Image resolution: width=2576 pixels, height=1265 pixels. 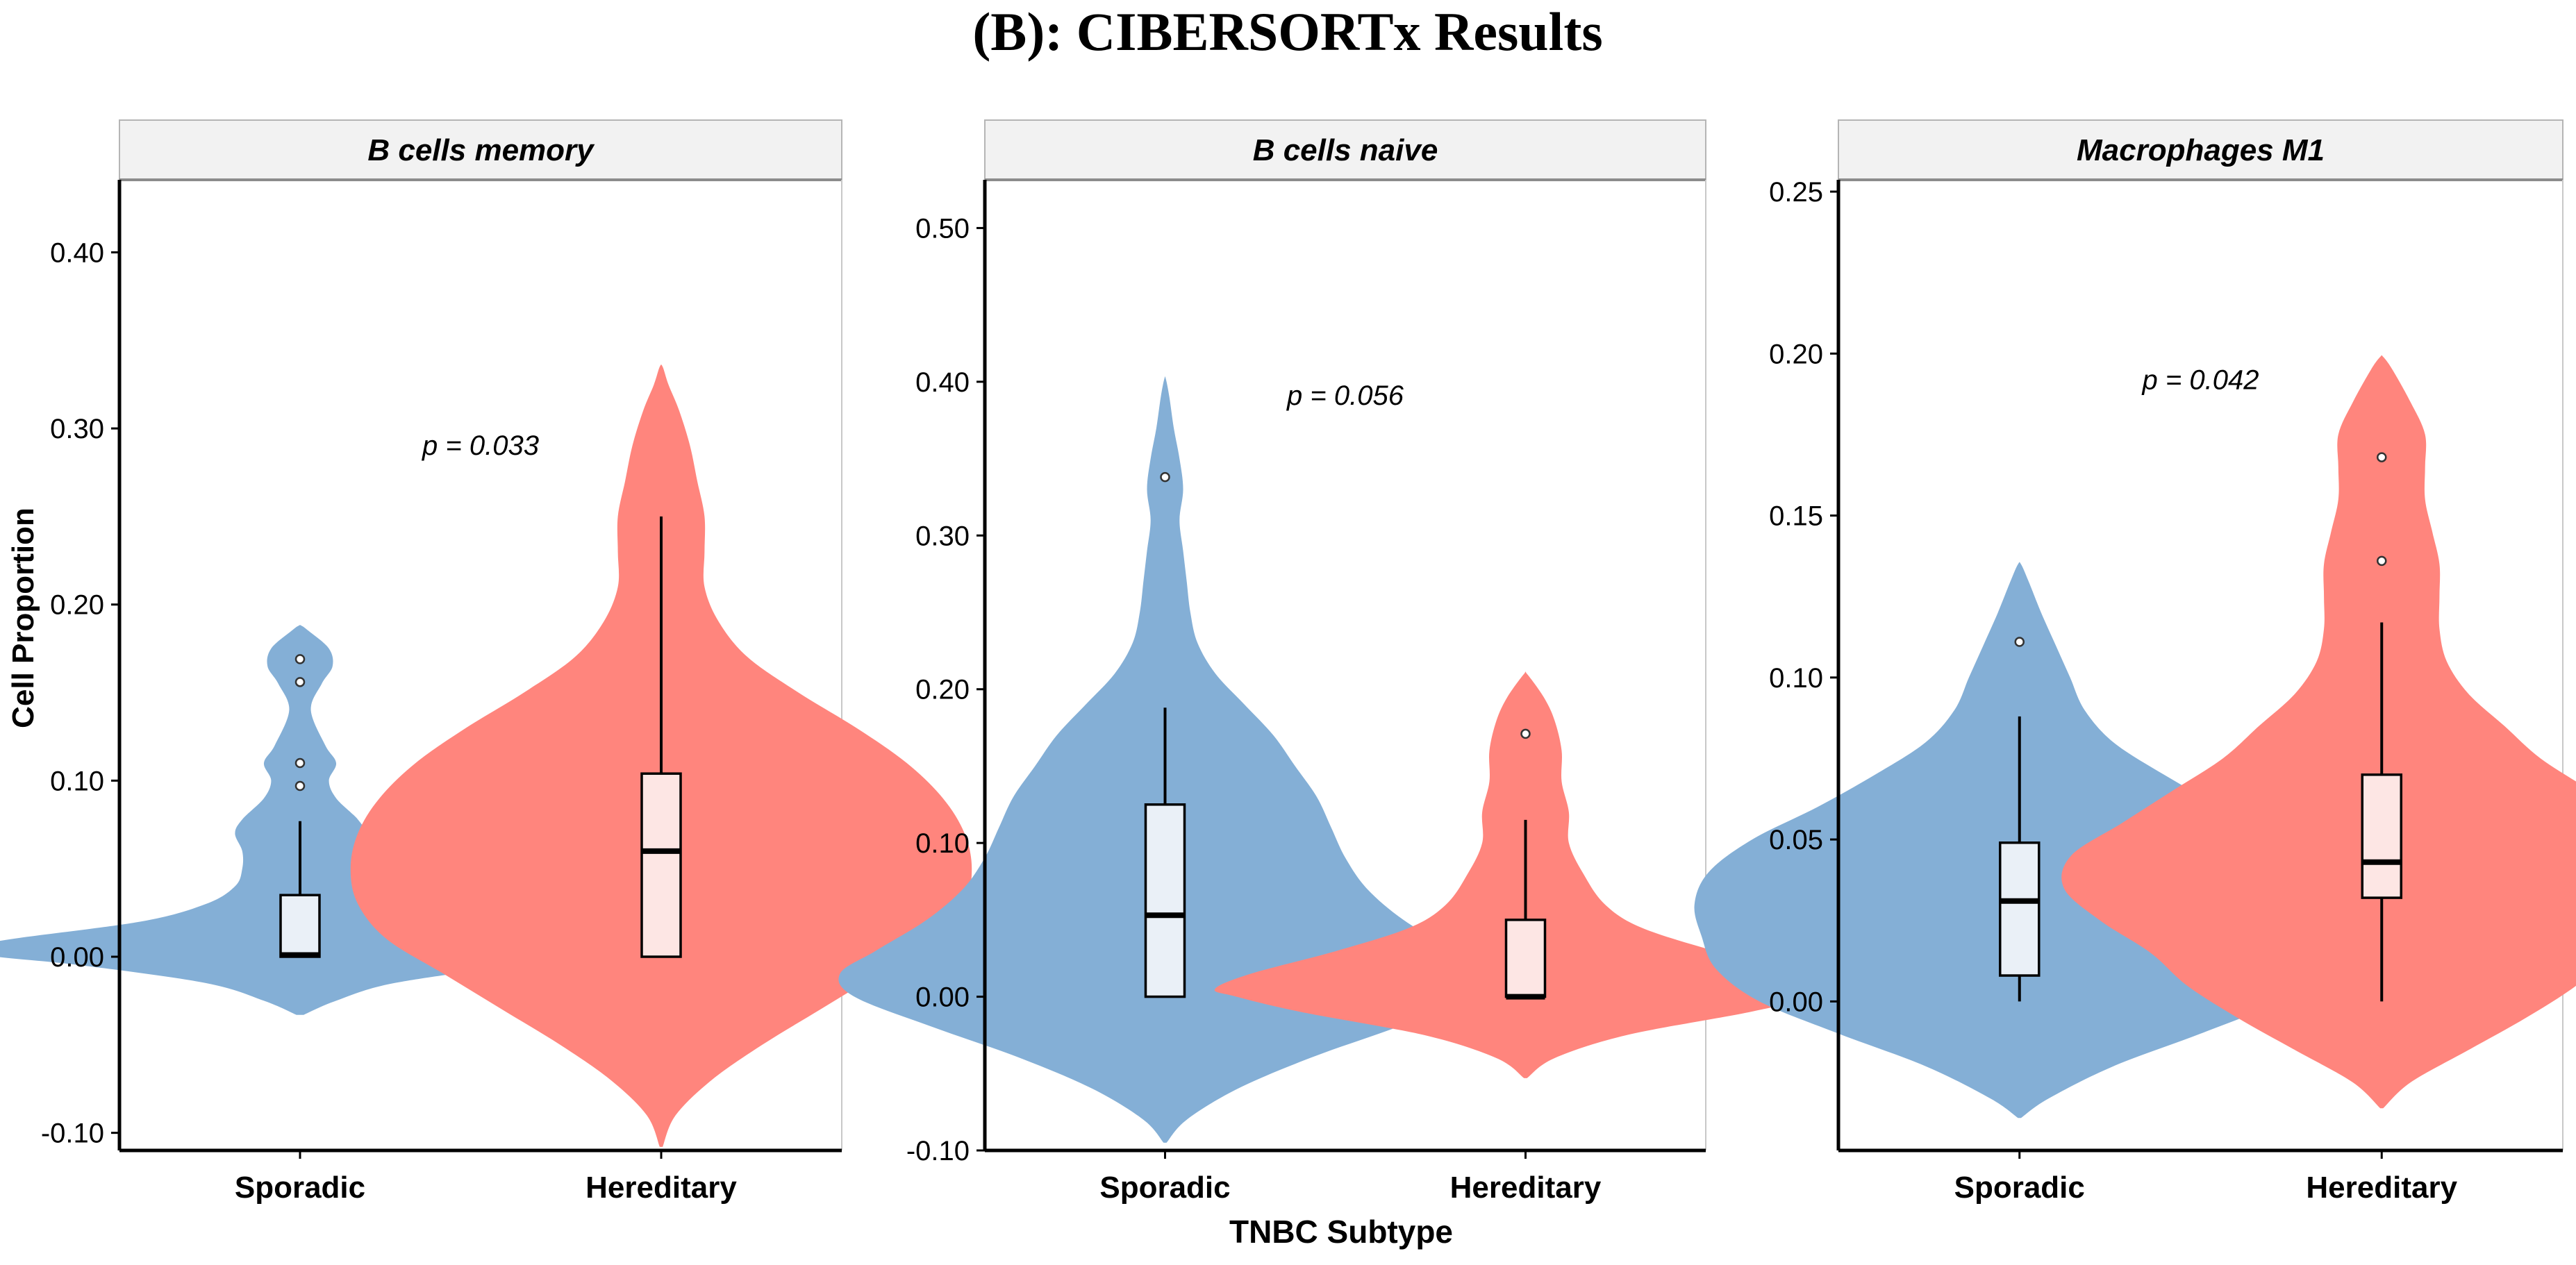 I want to click on panel-title: Macrophages M1, so click(x=2201, y=150).